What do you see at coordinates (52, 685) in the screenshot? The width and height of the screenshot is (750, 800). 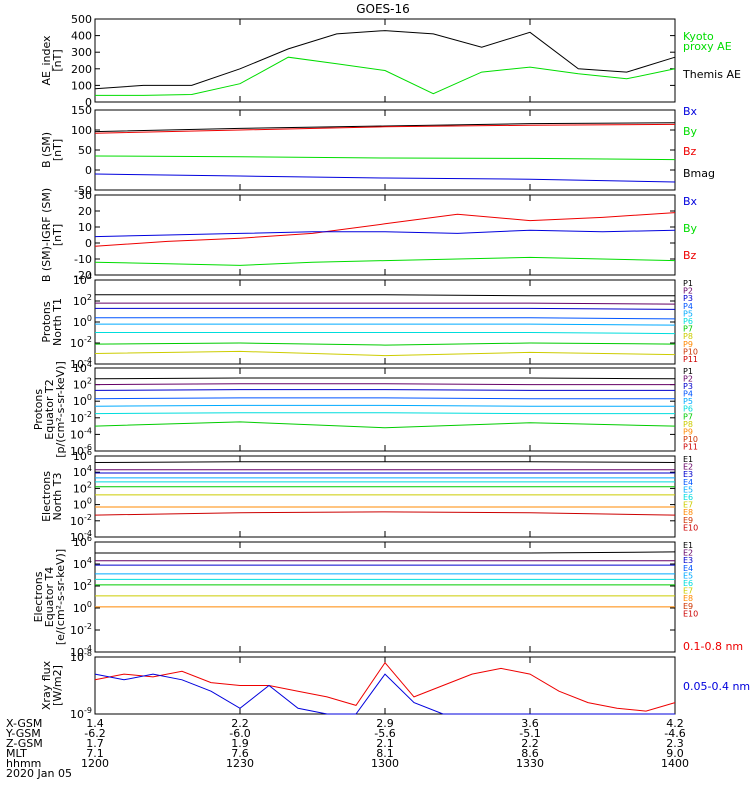 I see `y-axis-label: Xray flux[W/m2]` at bounding box center [52, 685].